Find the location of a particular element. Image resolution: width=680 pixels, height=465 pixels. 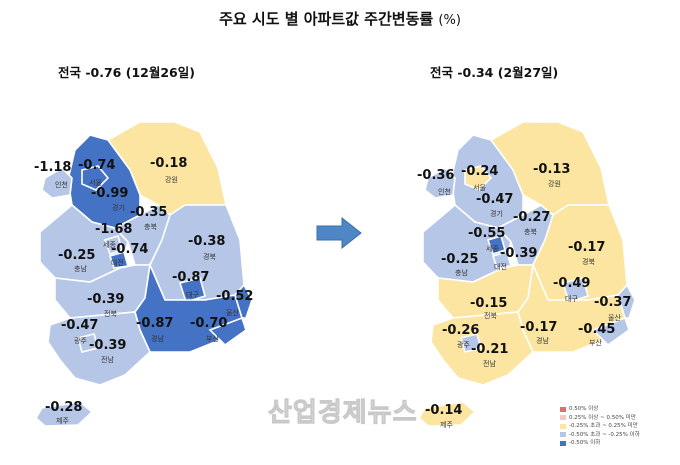

region-jeju is located at coordinates (447, 414).